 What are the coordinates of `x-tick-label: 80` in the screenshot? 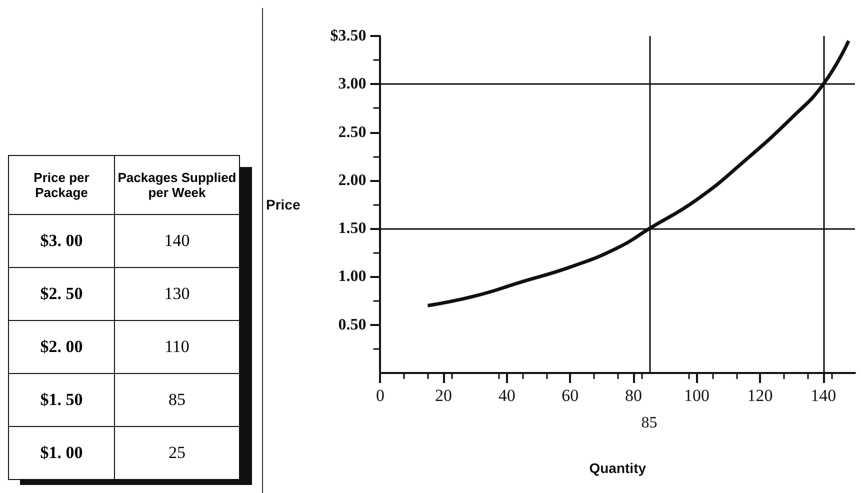 It's located at (633, 395).